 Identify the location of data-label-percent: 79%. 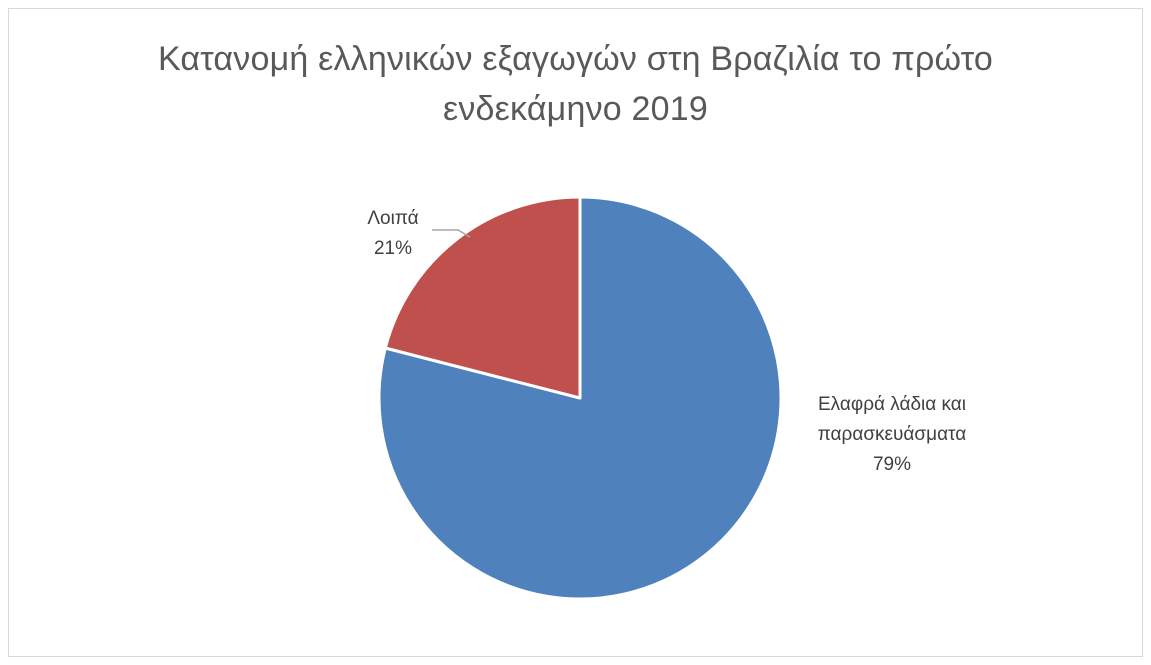
(892, 464).